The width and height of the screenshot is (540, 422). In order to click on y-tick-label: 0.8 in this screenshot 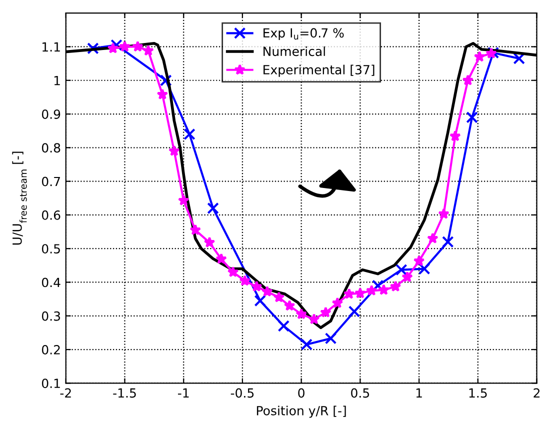, I will do `click(51, 148)`.